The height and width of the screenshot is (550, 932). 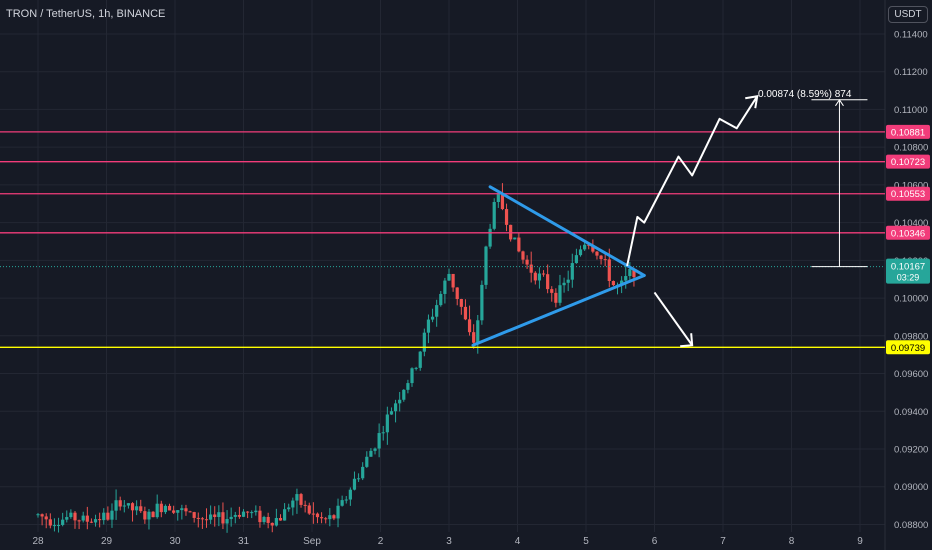 What do you see at coordinates (86, 14) in the screenshot?
I see `symbol-title: TRON / TetherUS, 1h, BINANCE` at bounding box center [86, 14].